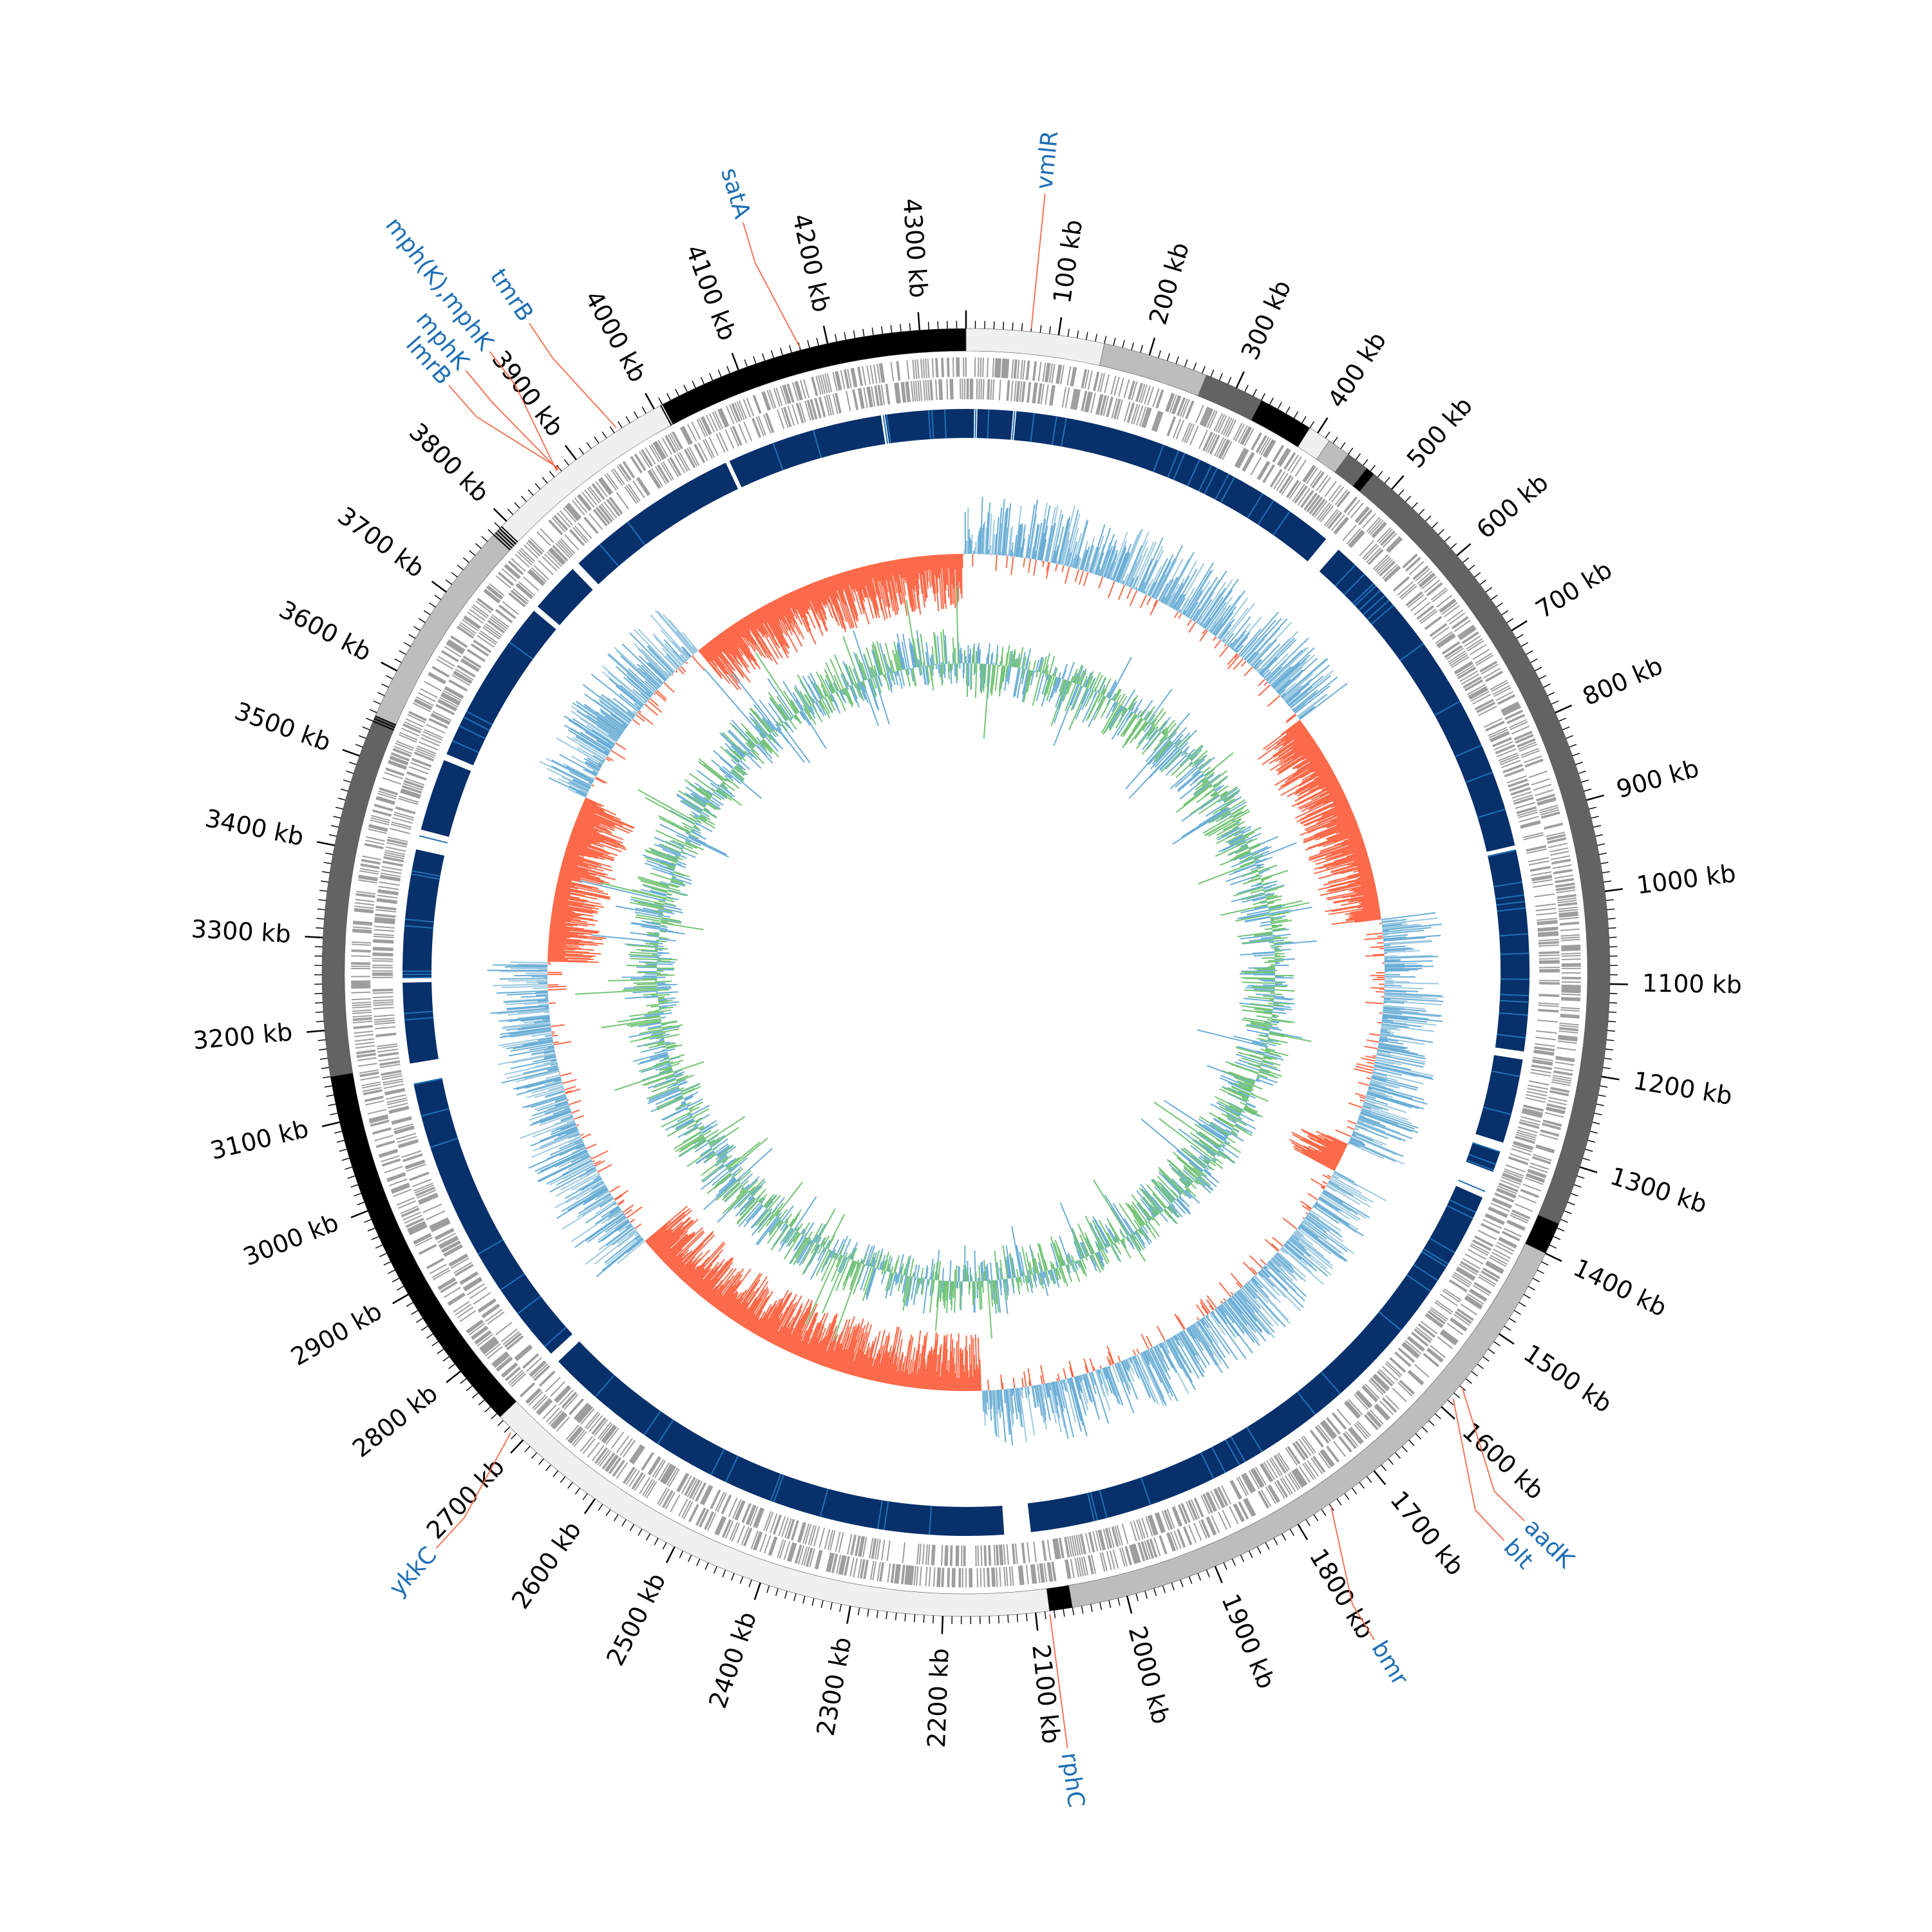 This screenshot has height=1932, width=1932. Describe the element at coordinates (1440, 432) in the screenshot. I see `tick-label: 500 kb` at that location.